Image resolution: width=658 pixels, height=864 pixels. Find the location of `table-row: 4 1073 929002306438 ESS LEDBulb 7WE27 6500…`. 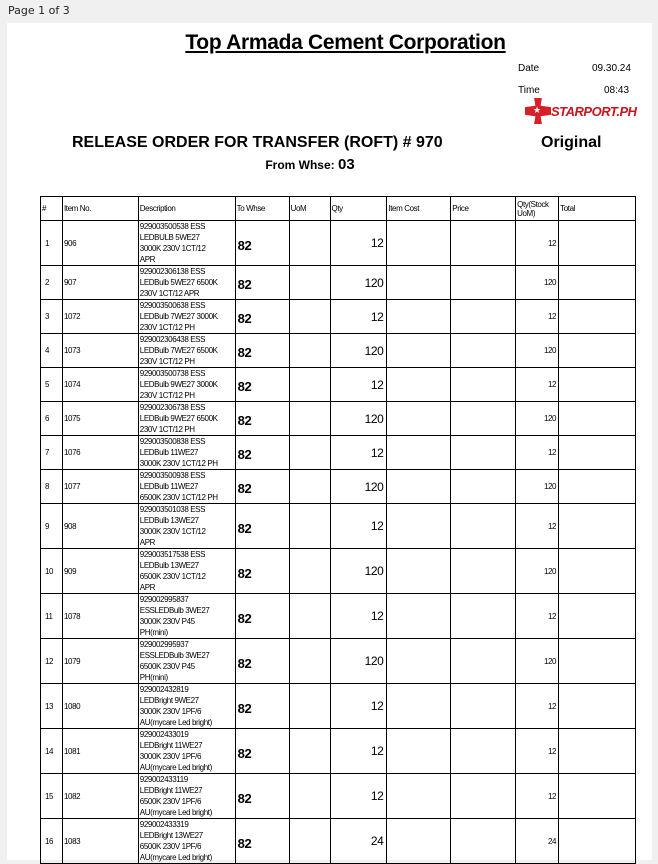

table-row: 4 1073 929002306438 ESS LEDBulb 7WE27 6500… is located at coordinates (338, 350).